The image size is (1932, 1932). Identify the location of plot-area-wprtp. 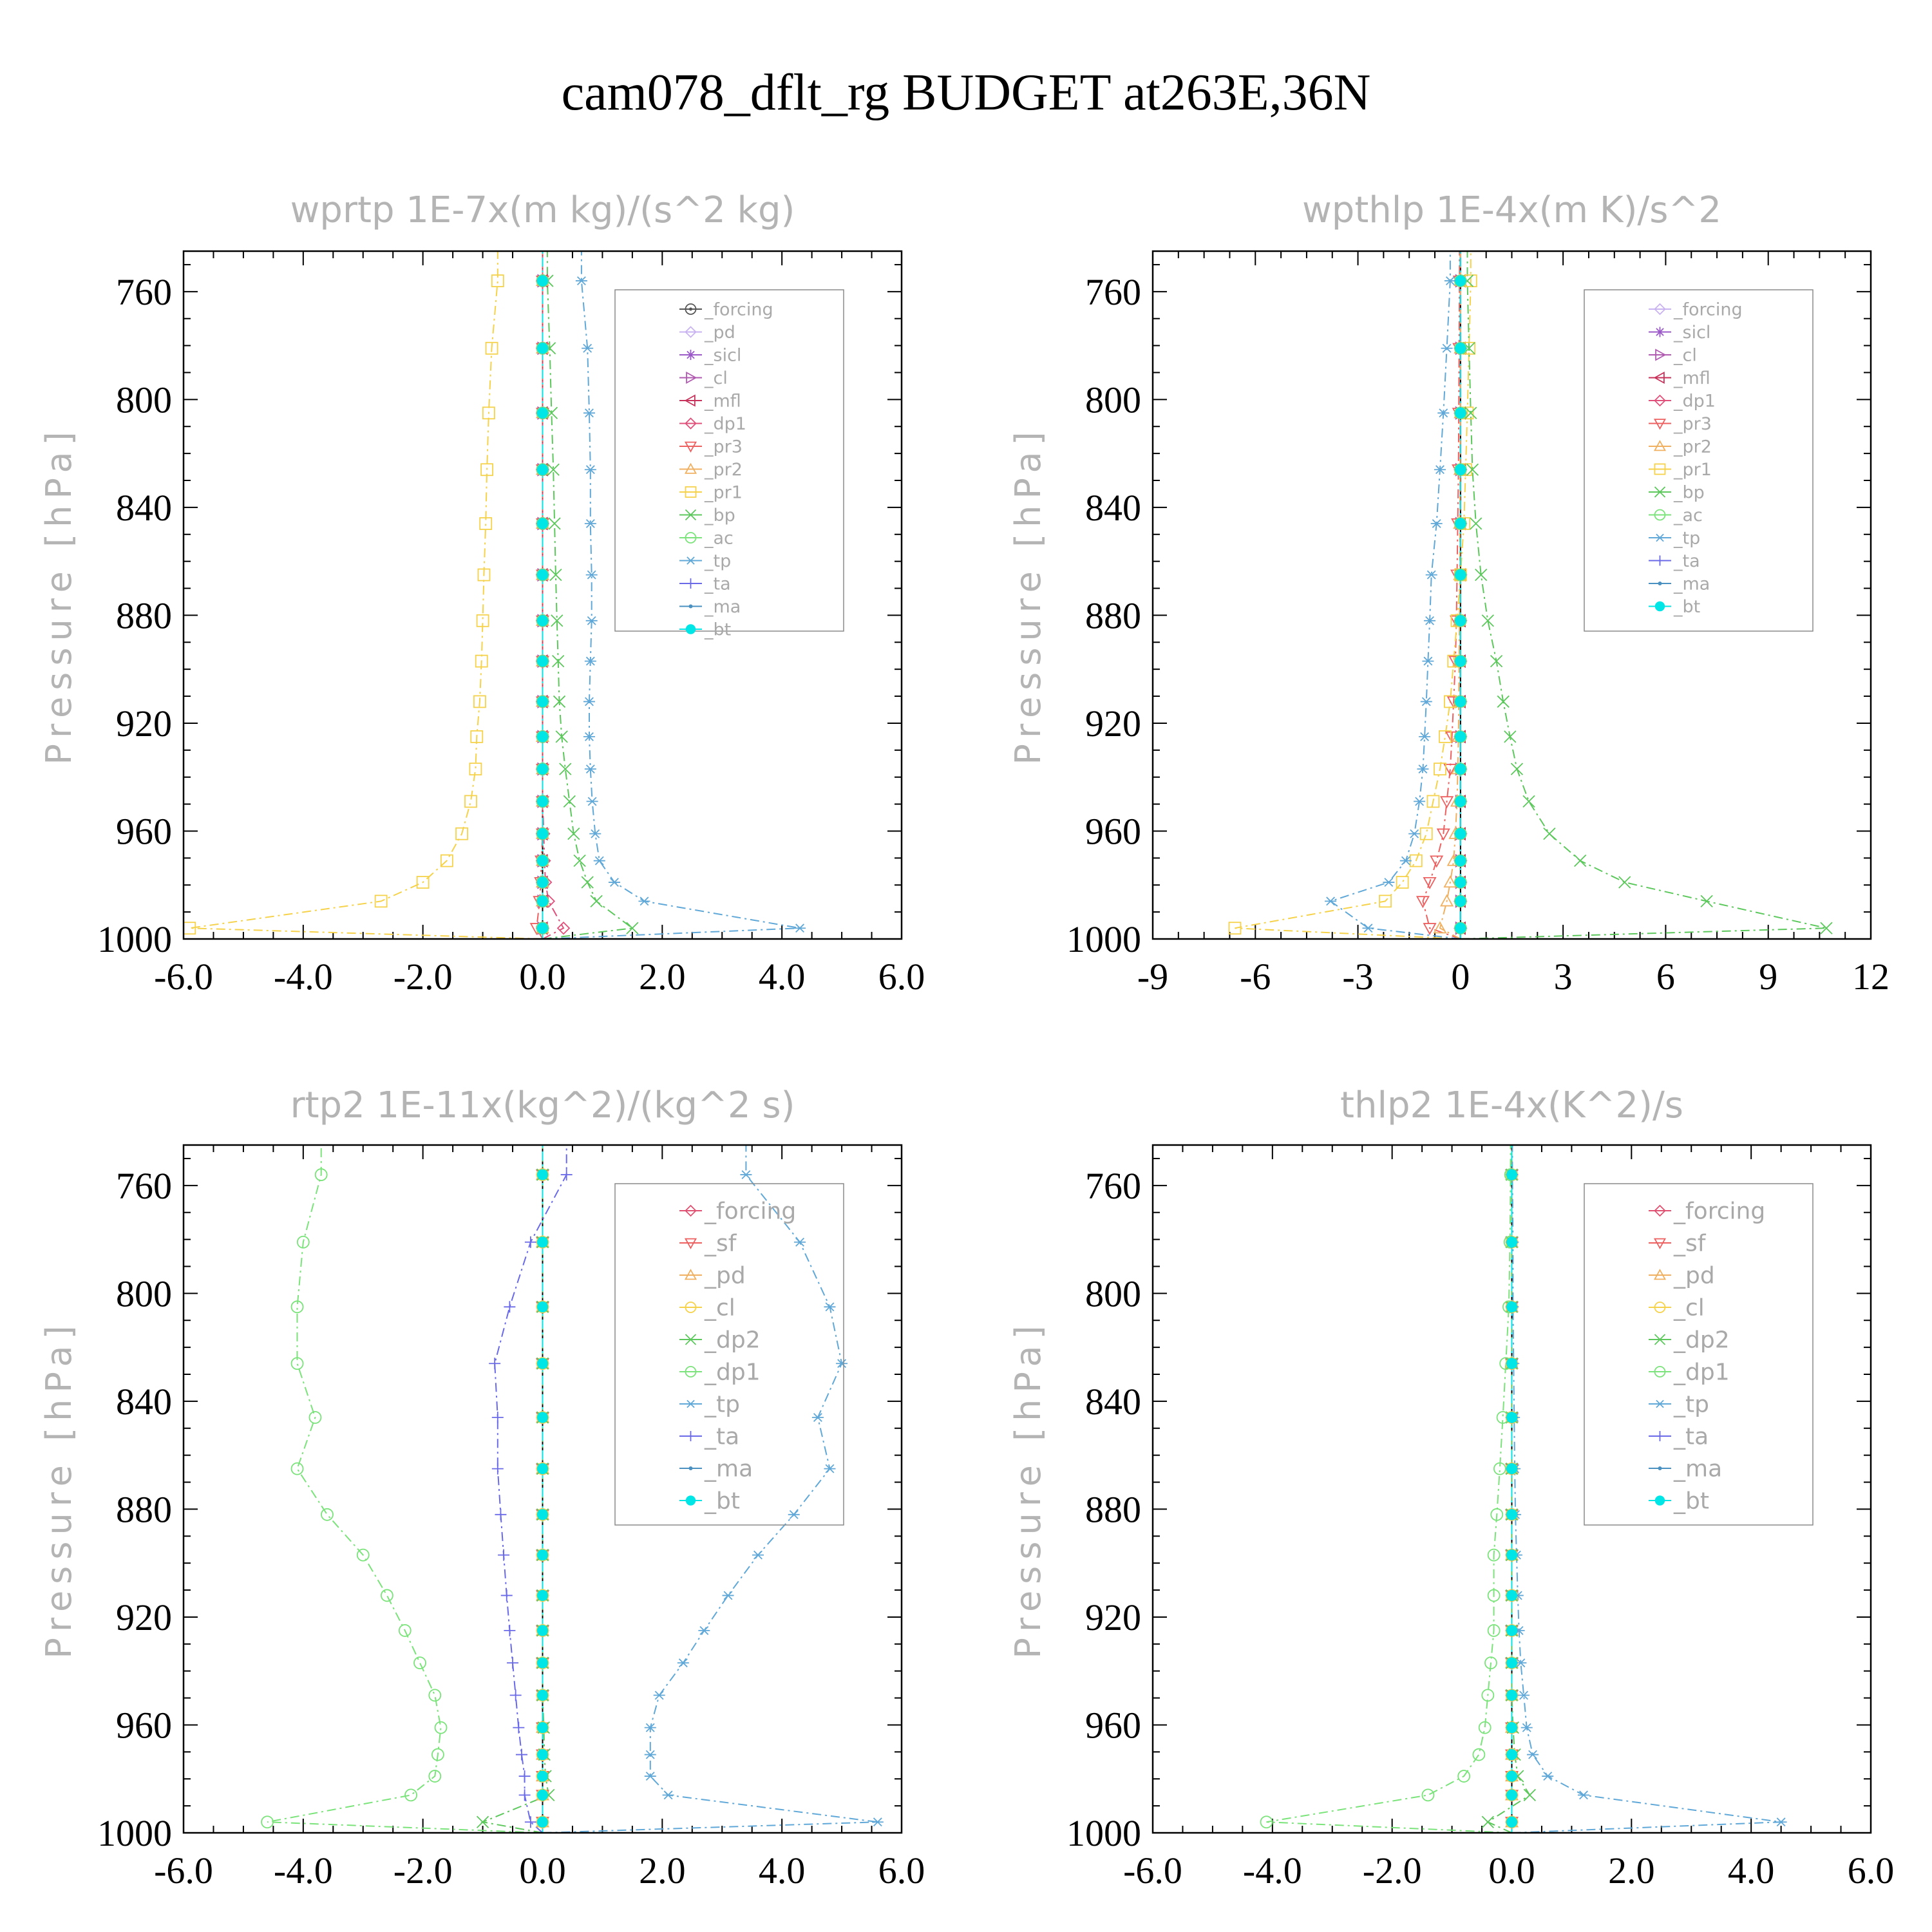
(495, 595).